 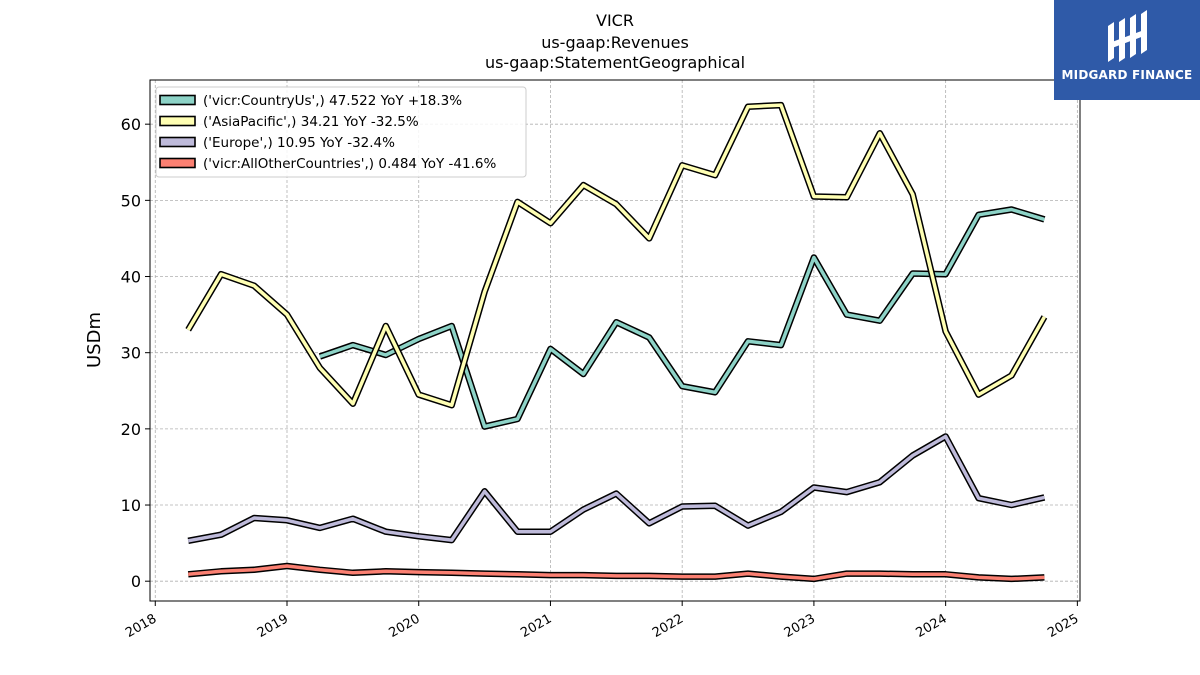 What do you see at coordinates (668, 626) in the screenshot?
I see `x-tick-label: 2022` at bounding box center [668, 626].